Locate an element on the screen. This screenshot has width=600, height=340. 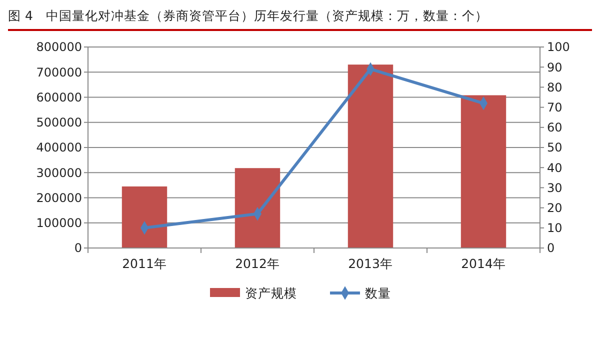
y2-tick-label: 100 is located at coordinates (558, 47).